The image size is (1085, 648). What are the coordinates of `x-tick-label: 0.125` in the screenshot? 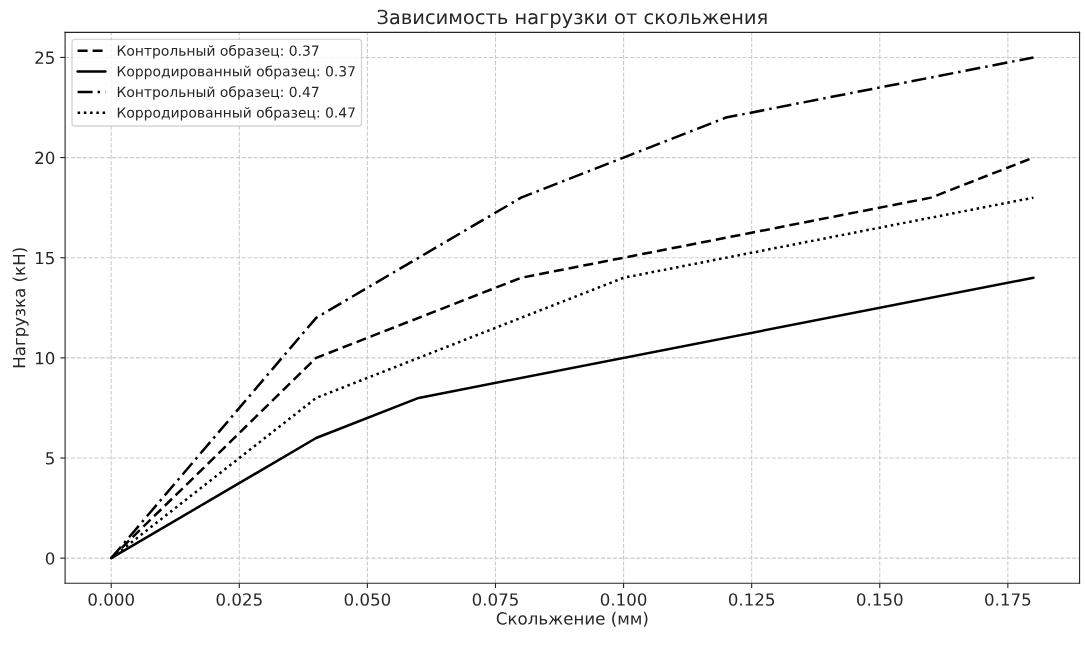 It's located at (751, 599).